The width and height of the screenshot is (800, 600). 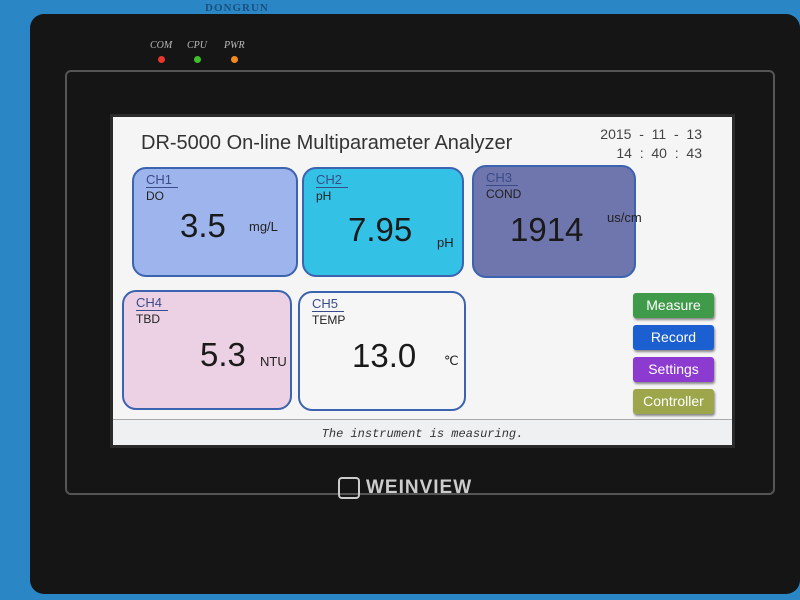 I want to click on channel-value: 3.5, so click(x=203, y=225).